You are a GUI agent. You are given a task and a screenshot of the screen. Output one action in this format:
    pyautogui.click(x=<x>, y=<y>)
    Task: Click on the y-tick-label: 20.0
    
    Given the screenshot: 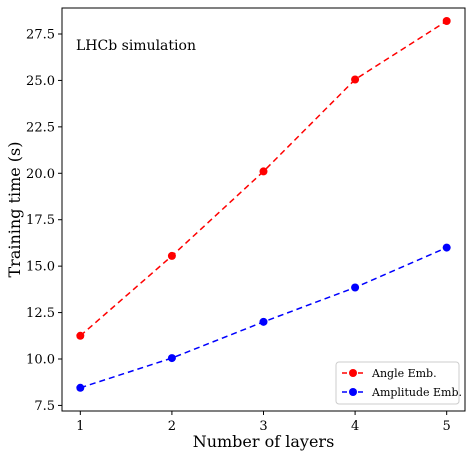 What is the action you would take?
    pyautogui.click(x=40, y=174)
    